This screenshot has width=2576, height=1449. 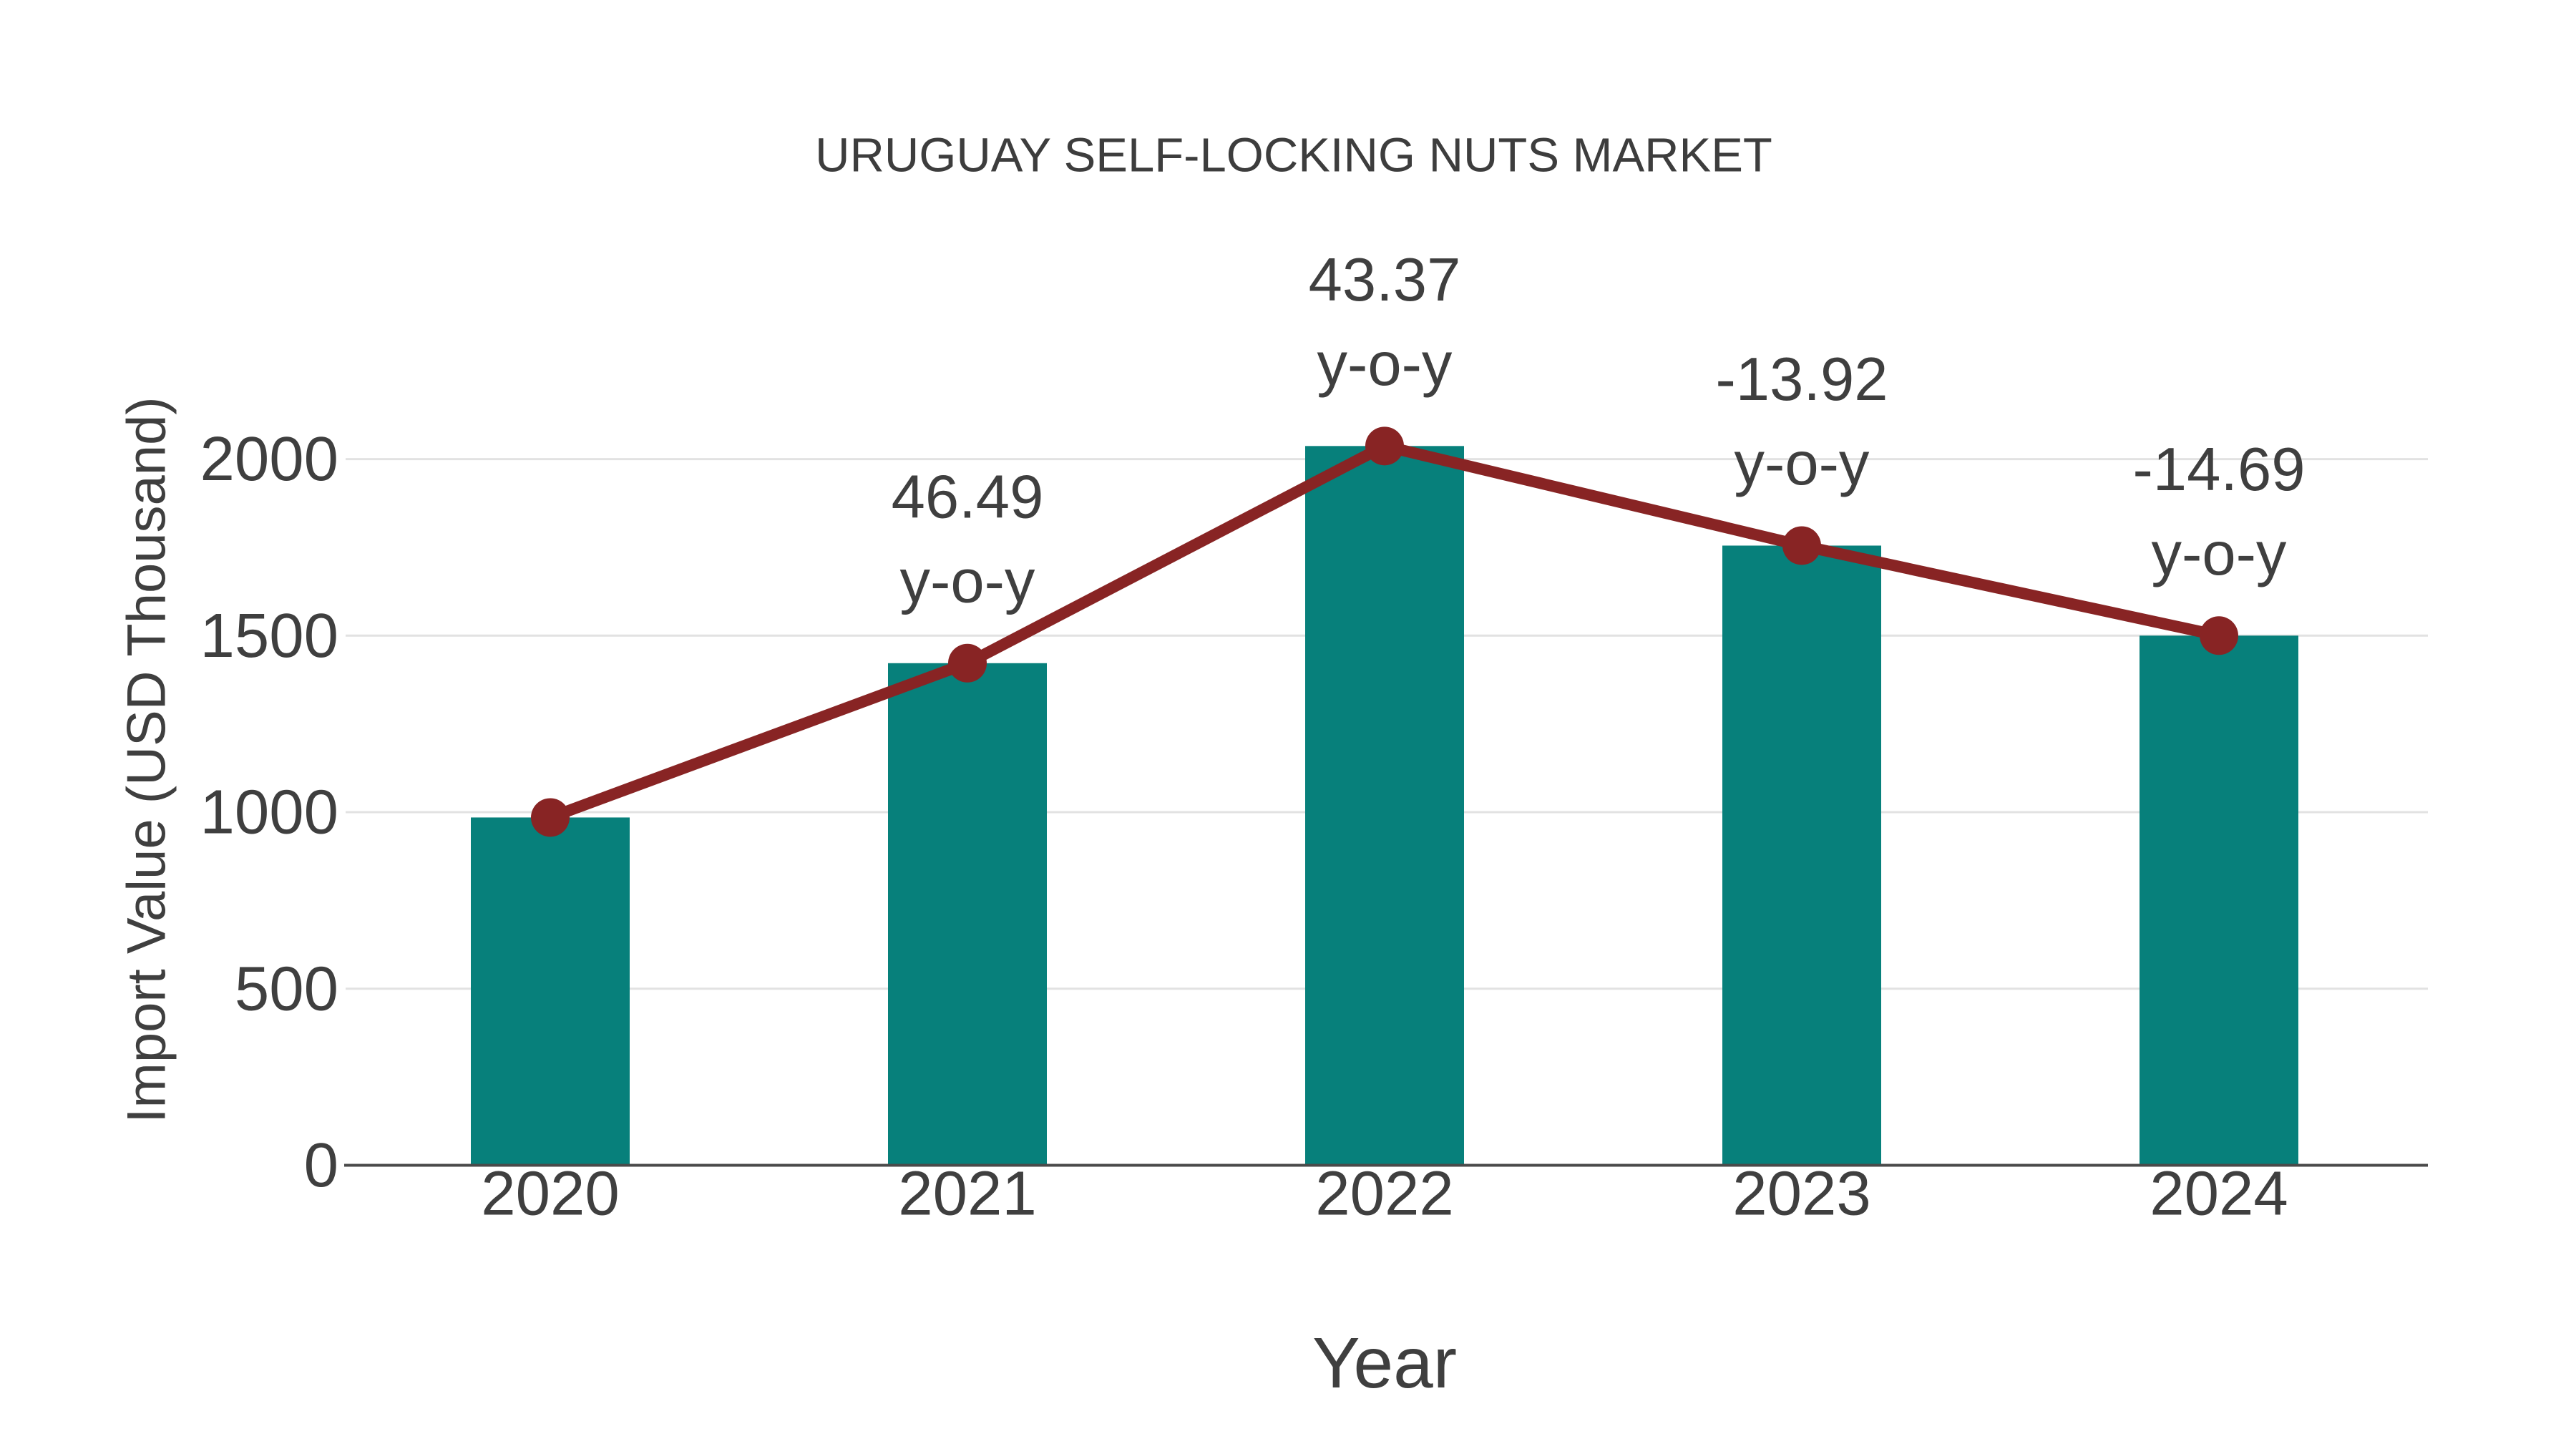 I want to click on x-tick-label-2021: 2021, so click(x=967, y=1194).